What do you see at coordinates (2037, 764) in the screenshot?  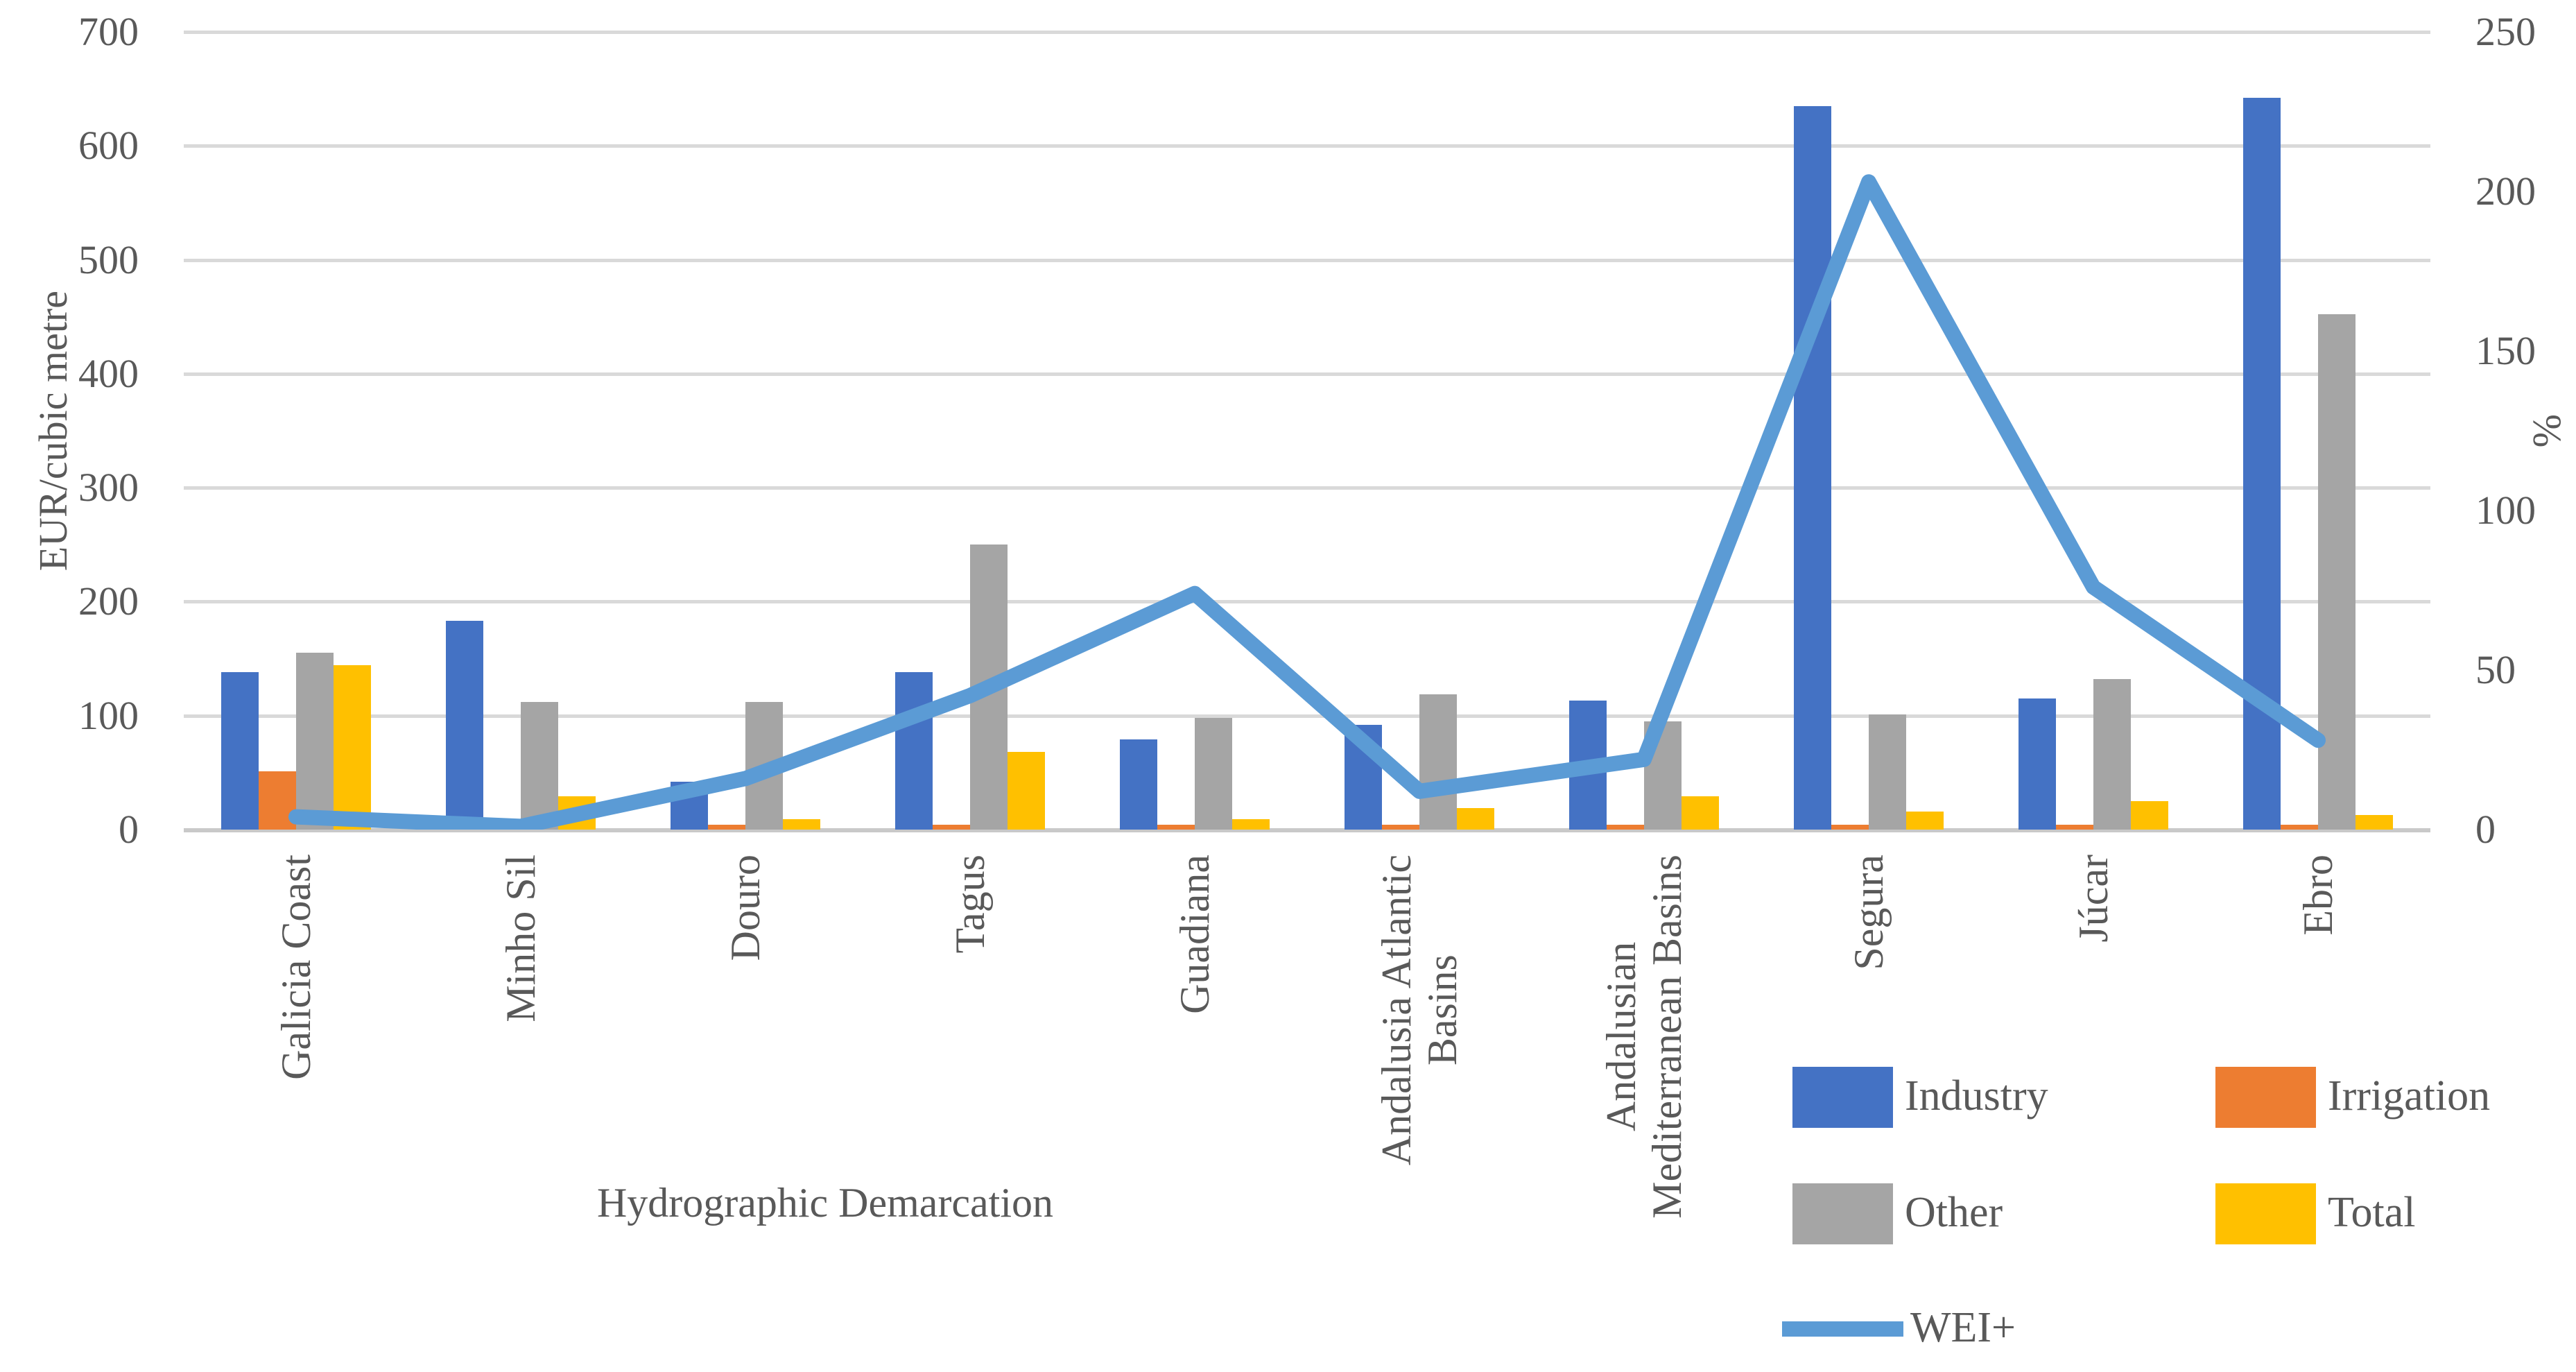 I see `bar-industry-j-car` at bounding box center [2037, 764].